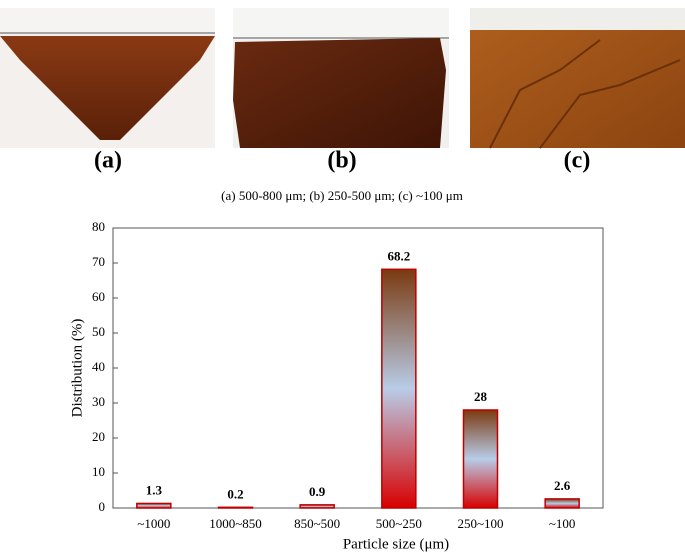  Describe the element at coordinates (98, 261) in the screenshot. I see `y-tick-label: 70` at that location.